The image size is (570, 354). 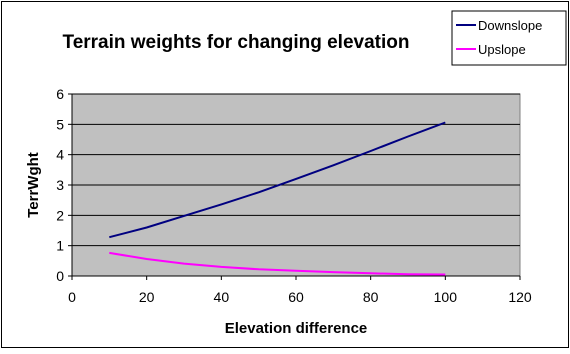 I want to click on y-tick-label: 6, so click(x=60, y=94).